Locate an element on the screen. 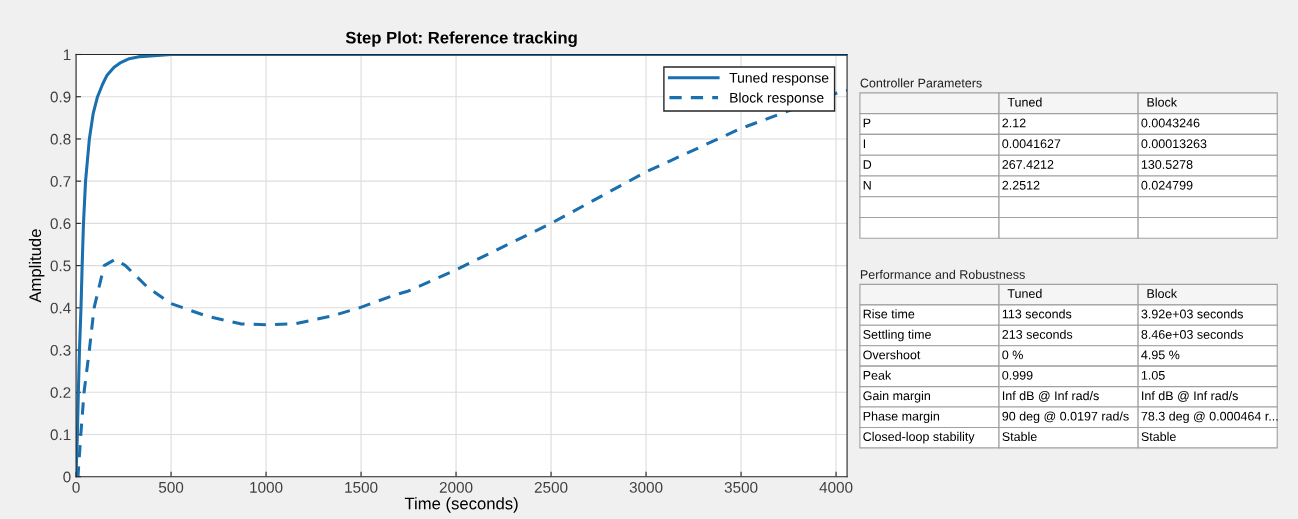 The image size is (1298, 519). x-tick-label: 500 is located at coordinates (171, 487).